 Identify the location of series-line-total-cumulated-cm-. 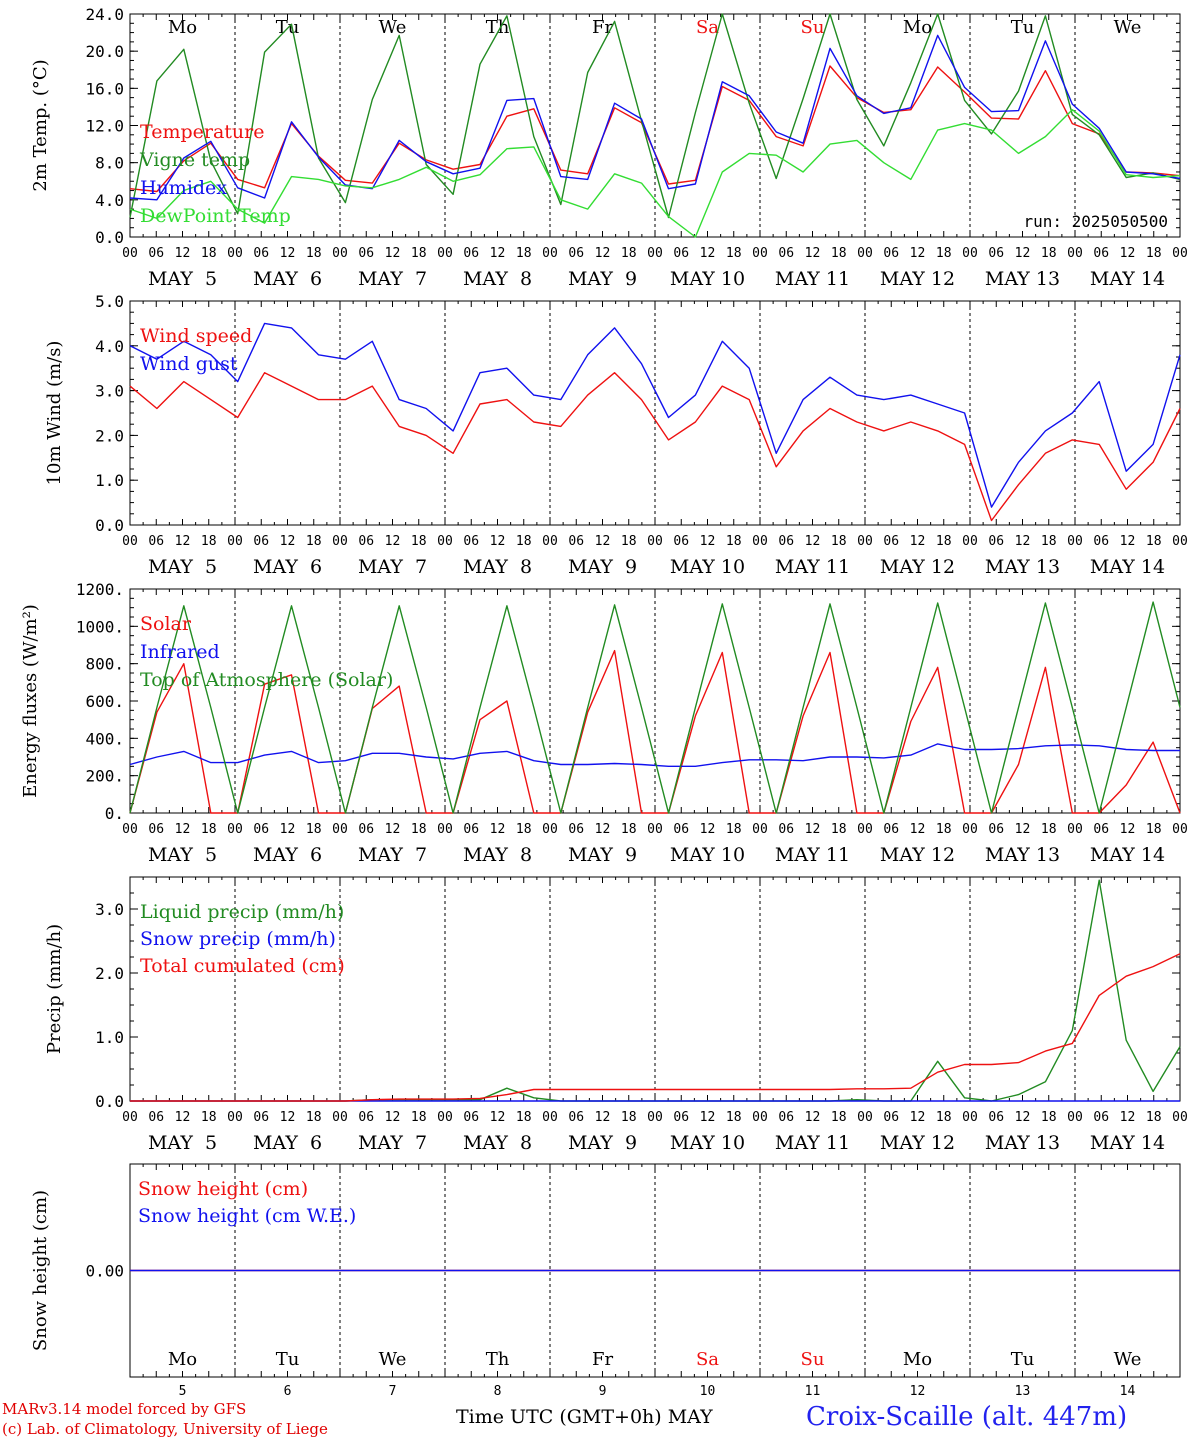
(655, 1027).